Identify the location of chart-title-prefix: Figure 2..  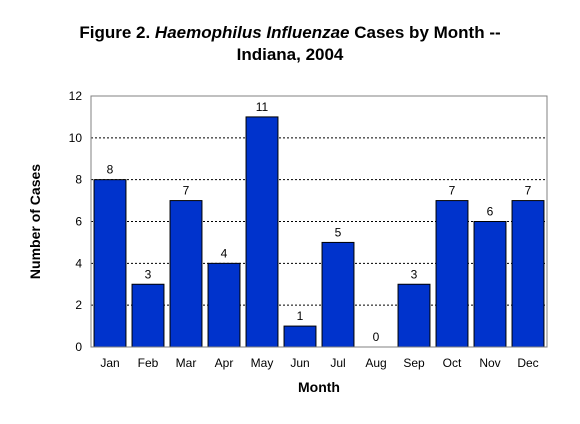
(117, 32).